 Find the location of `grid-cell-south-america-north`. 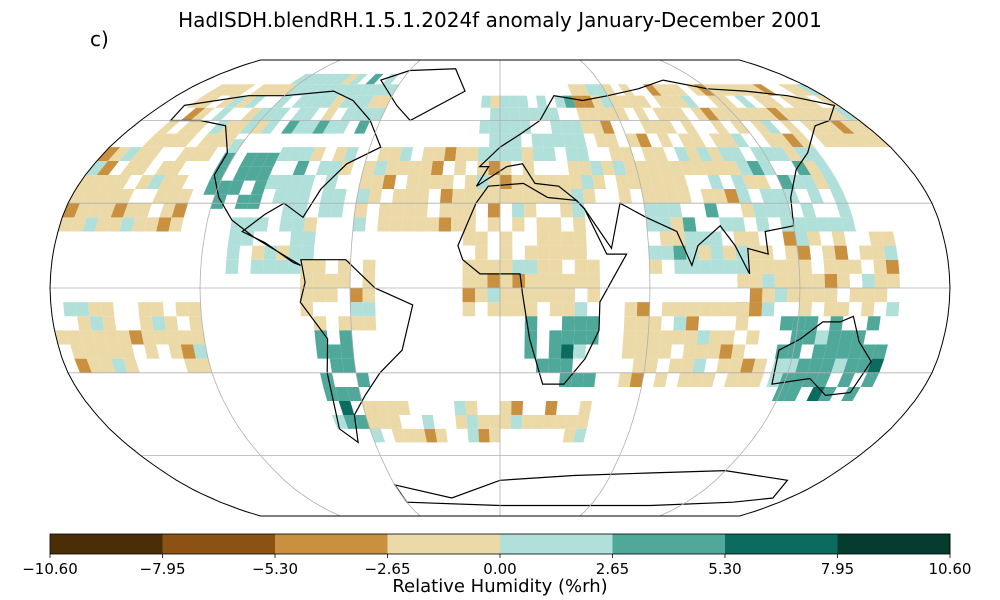

grid-cell-south-america-north is located at coordinates (306, 280).